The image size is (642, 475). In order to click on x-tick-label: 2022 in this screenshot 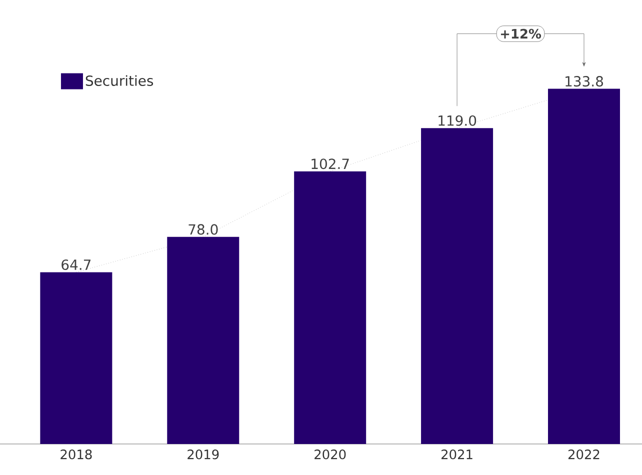, I will do `click(584, 455)`.